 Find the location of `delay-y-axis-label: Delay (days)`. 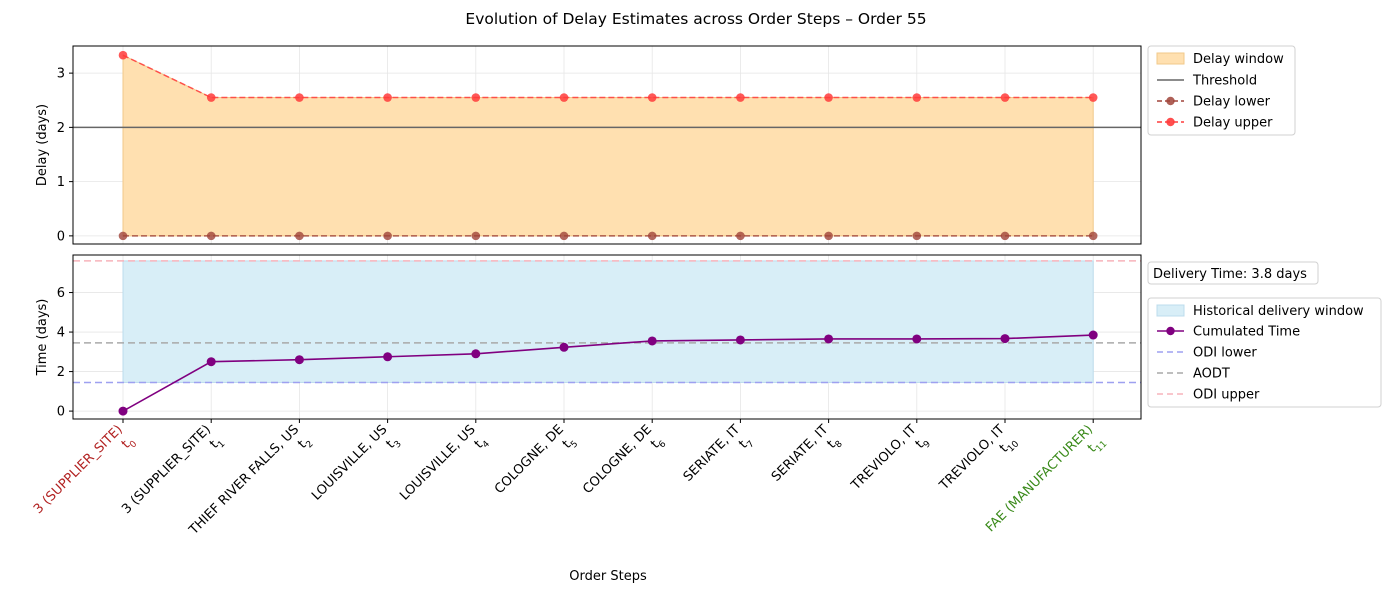

delay-y-axis-label: Delay (days) is located at coordinates (42, 145).